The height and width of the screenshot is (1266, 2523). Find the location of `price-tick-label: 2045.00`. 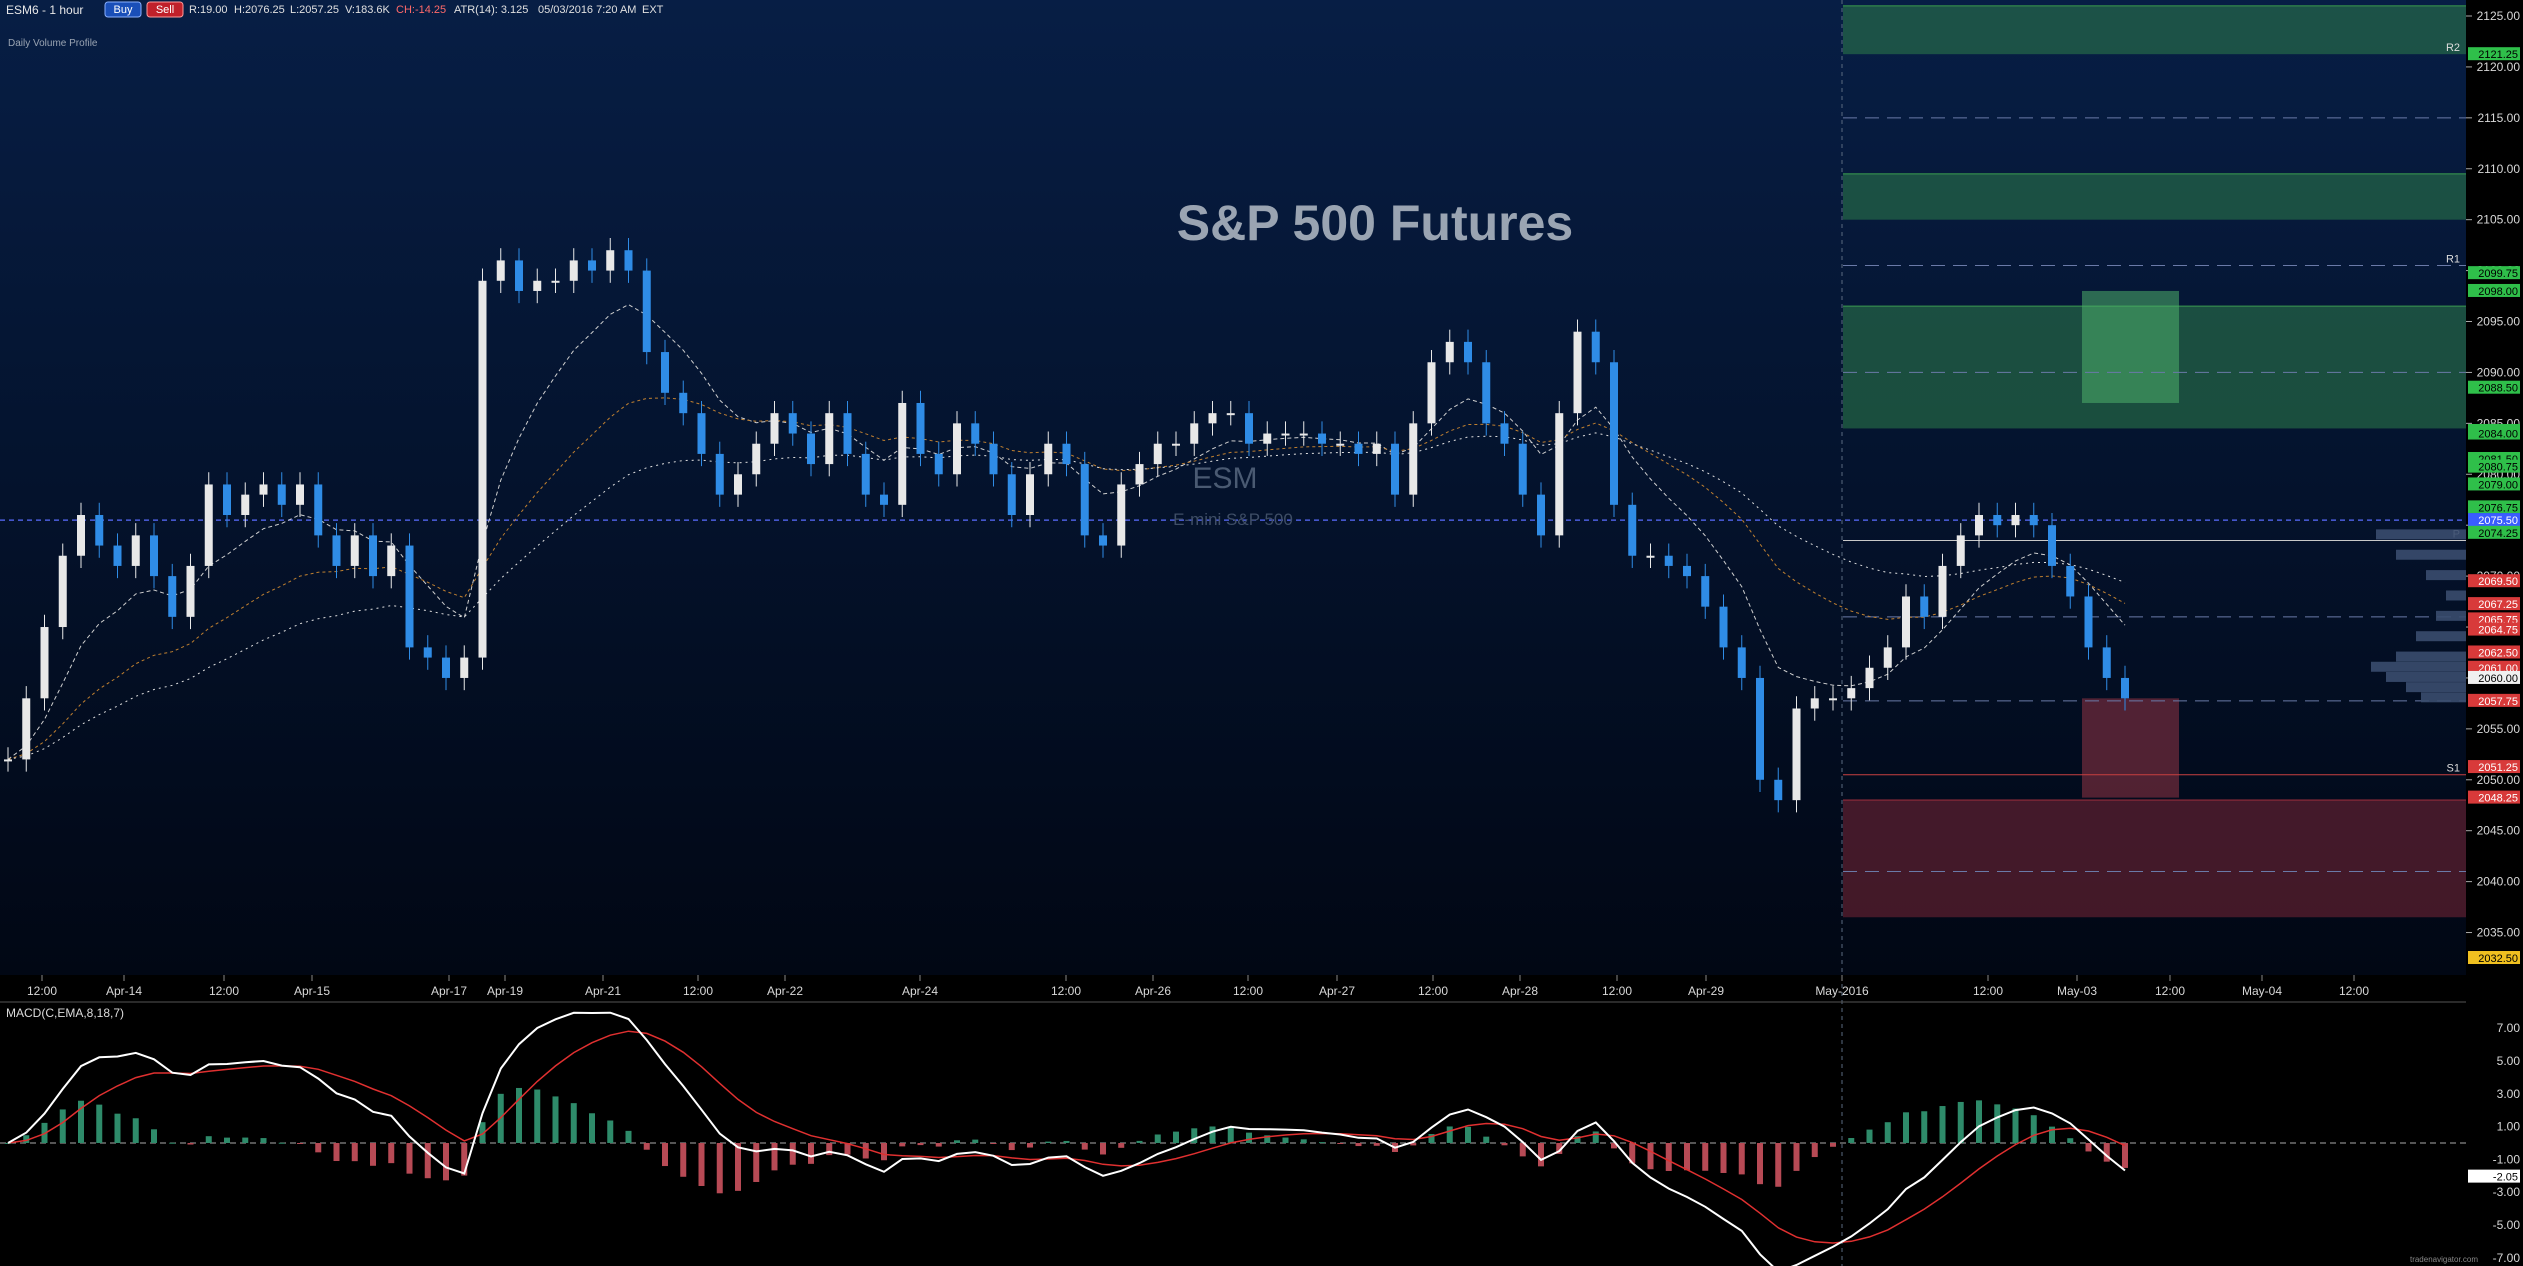

price-tick-label: 2045.00 is located at coordinates (2499, 831).